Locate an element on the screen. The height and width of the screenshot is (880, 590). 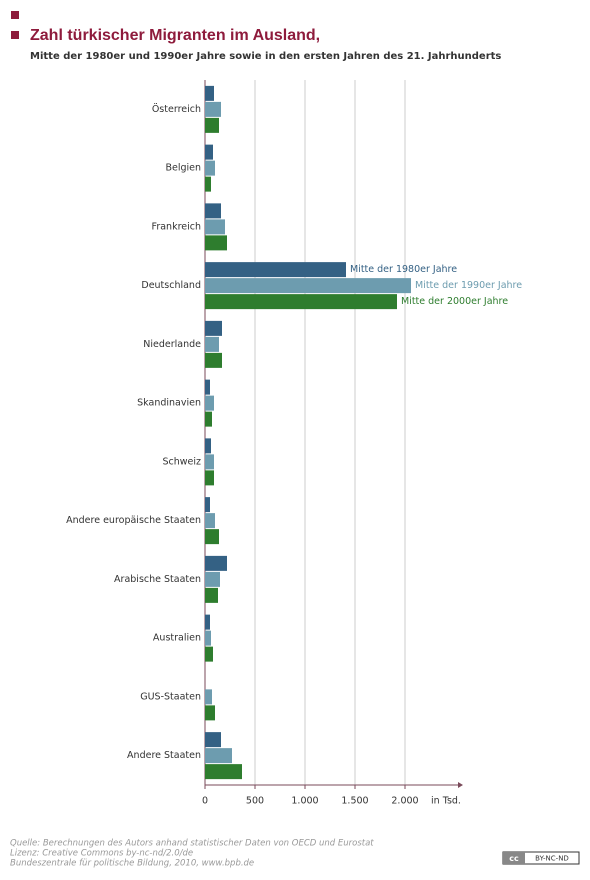
license-cc: cc is located at coordinates (514, 858).